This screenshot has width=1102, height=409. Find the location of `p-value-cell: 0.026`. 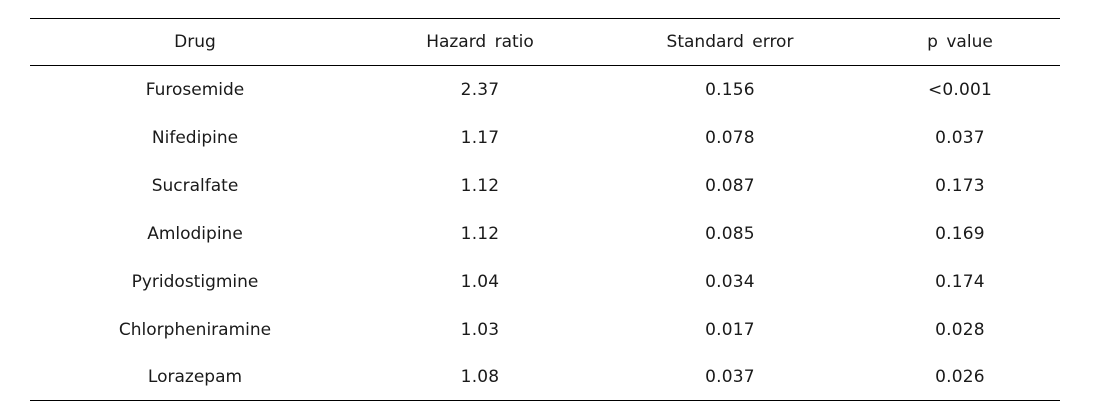

p-value-cell: 0.026 is located at coordinates (960, 377).